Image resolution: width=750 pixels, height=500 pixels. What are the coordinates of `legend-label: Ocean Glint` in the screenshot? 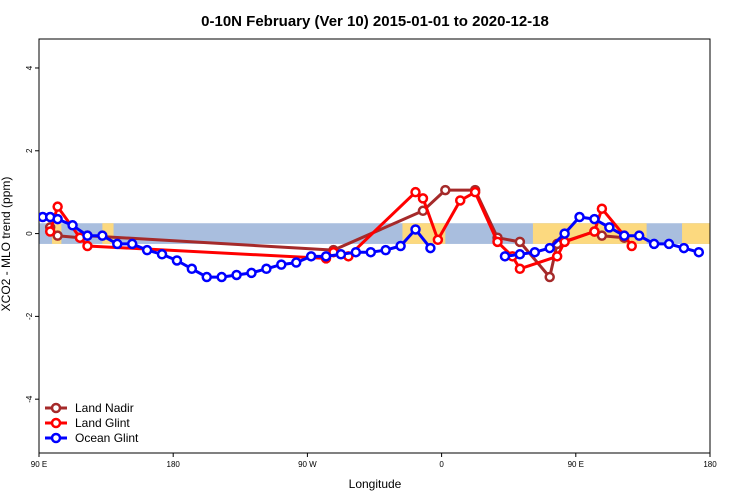 It's located at (107, 438).